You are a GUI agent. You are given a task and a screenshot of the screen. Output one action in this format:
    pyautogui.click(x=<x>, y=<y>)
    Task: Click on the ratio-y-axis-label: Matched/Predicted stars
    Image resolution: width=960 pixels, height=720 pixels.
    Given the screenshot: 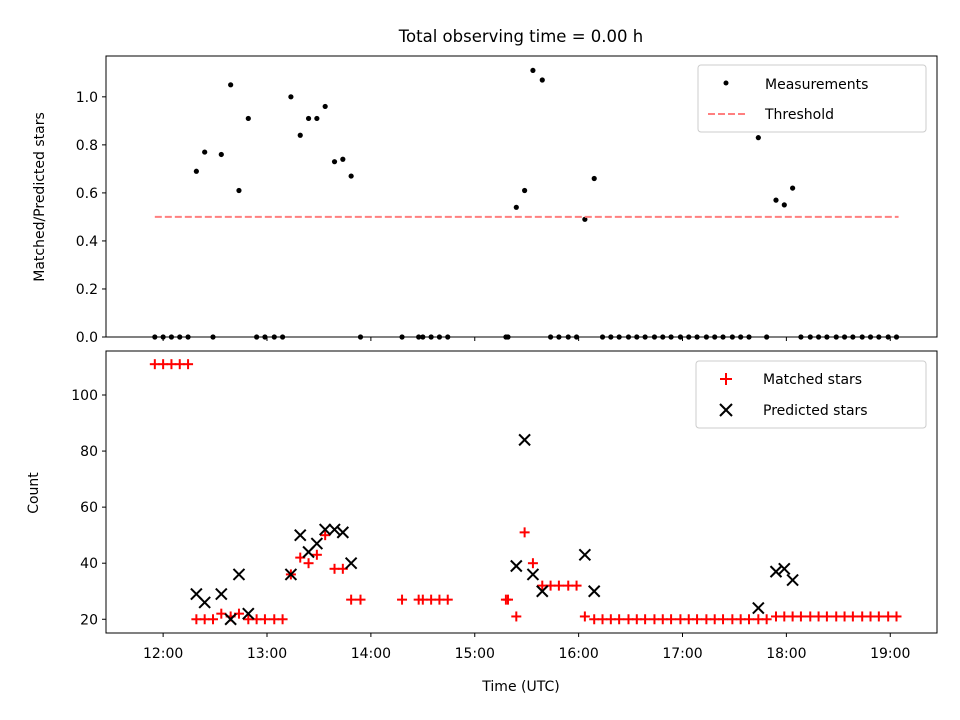 What is the action you would take?
    pyautogui.click(x=40, y=197)
    